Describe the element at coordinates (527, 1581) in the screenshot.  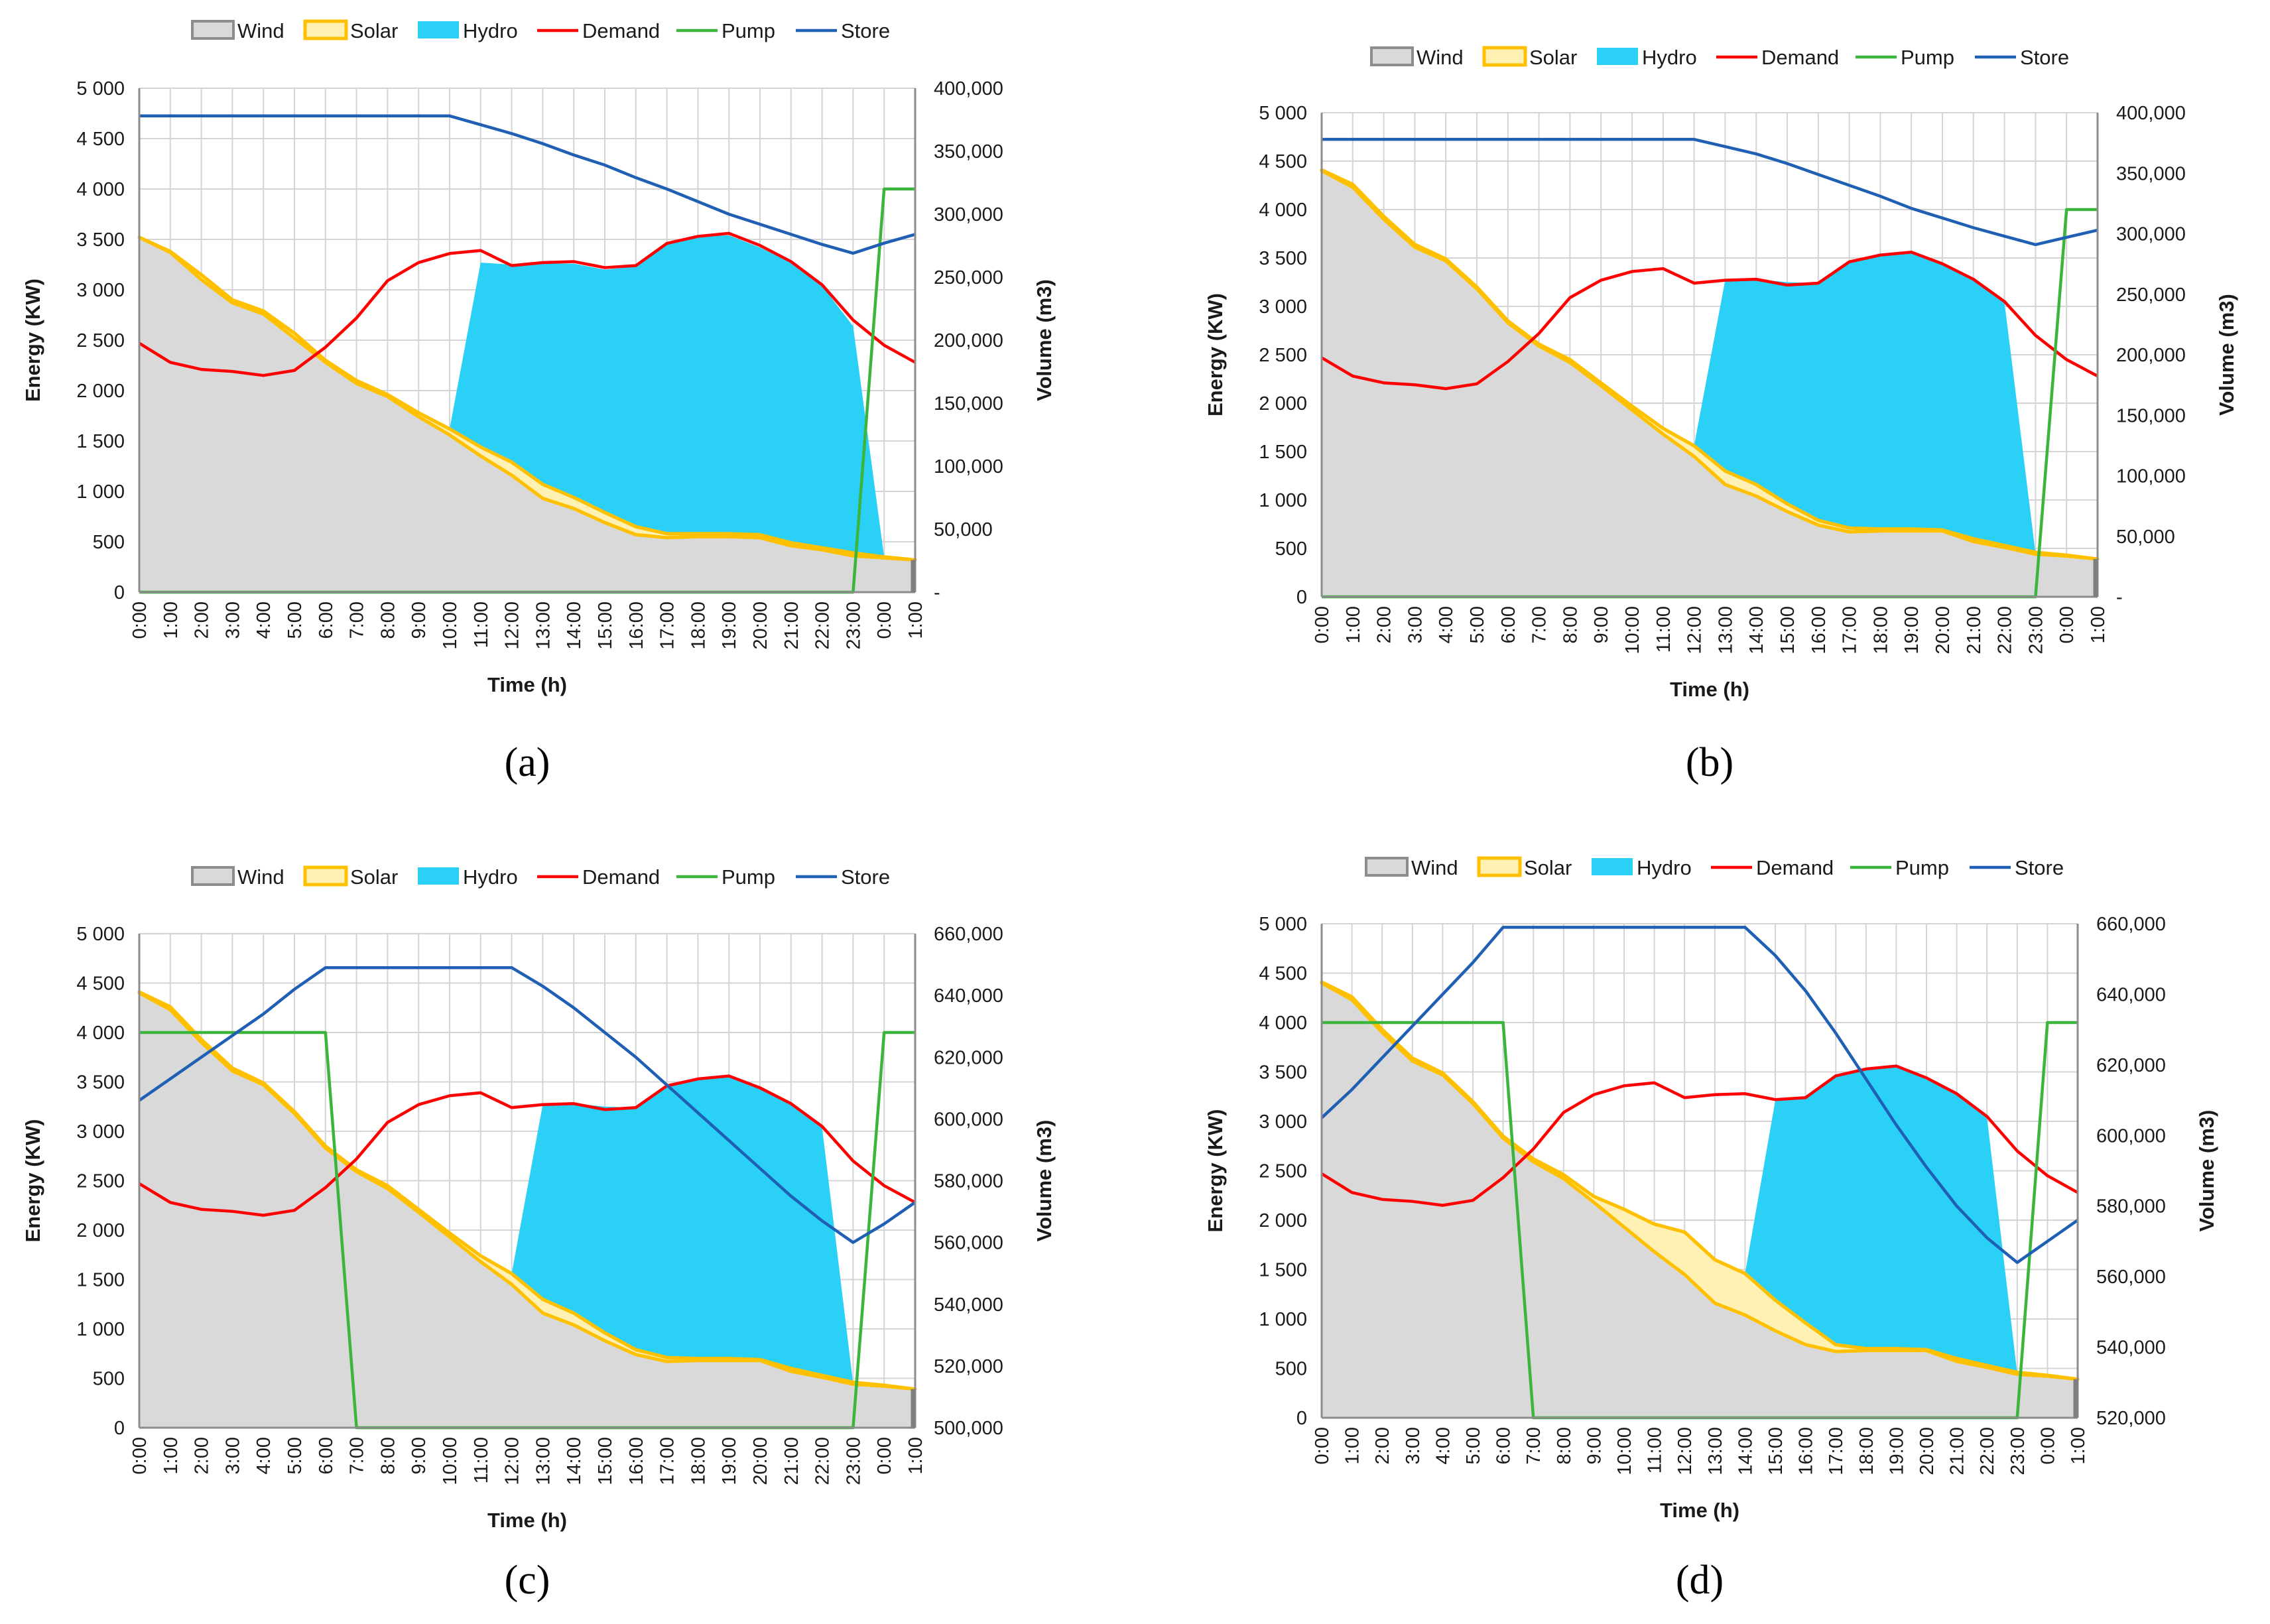
I see `panel-label: (c)` at that location.